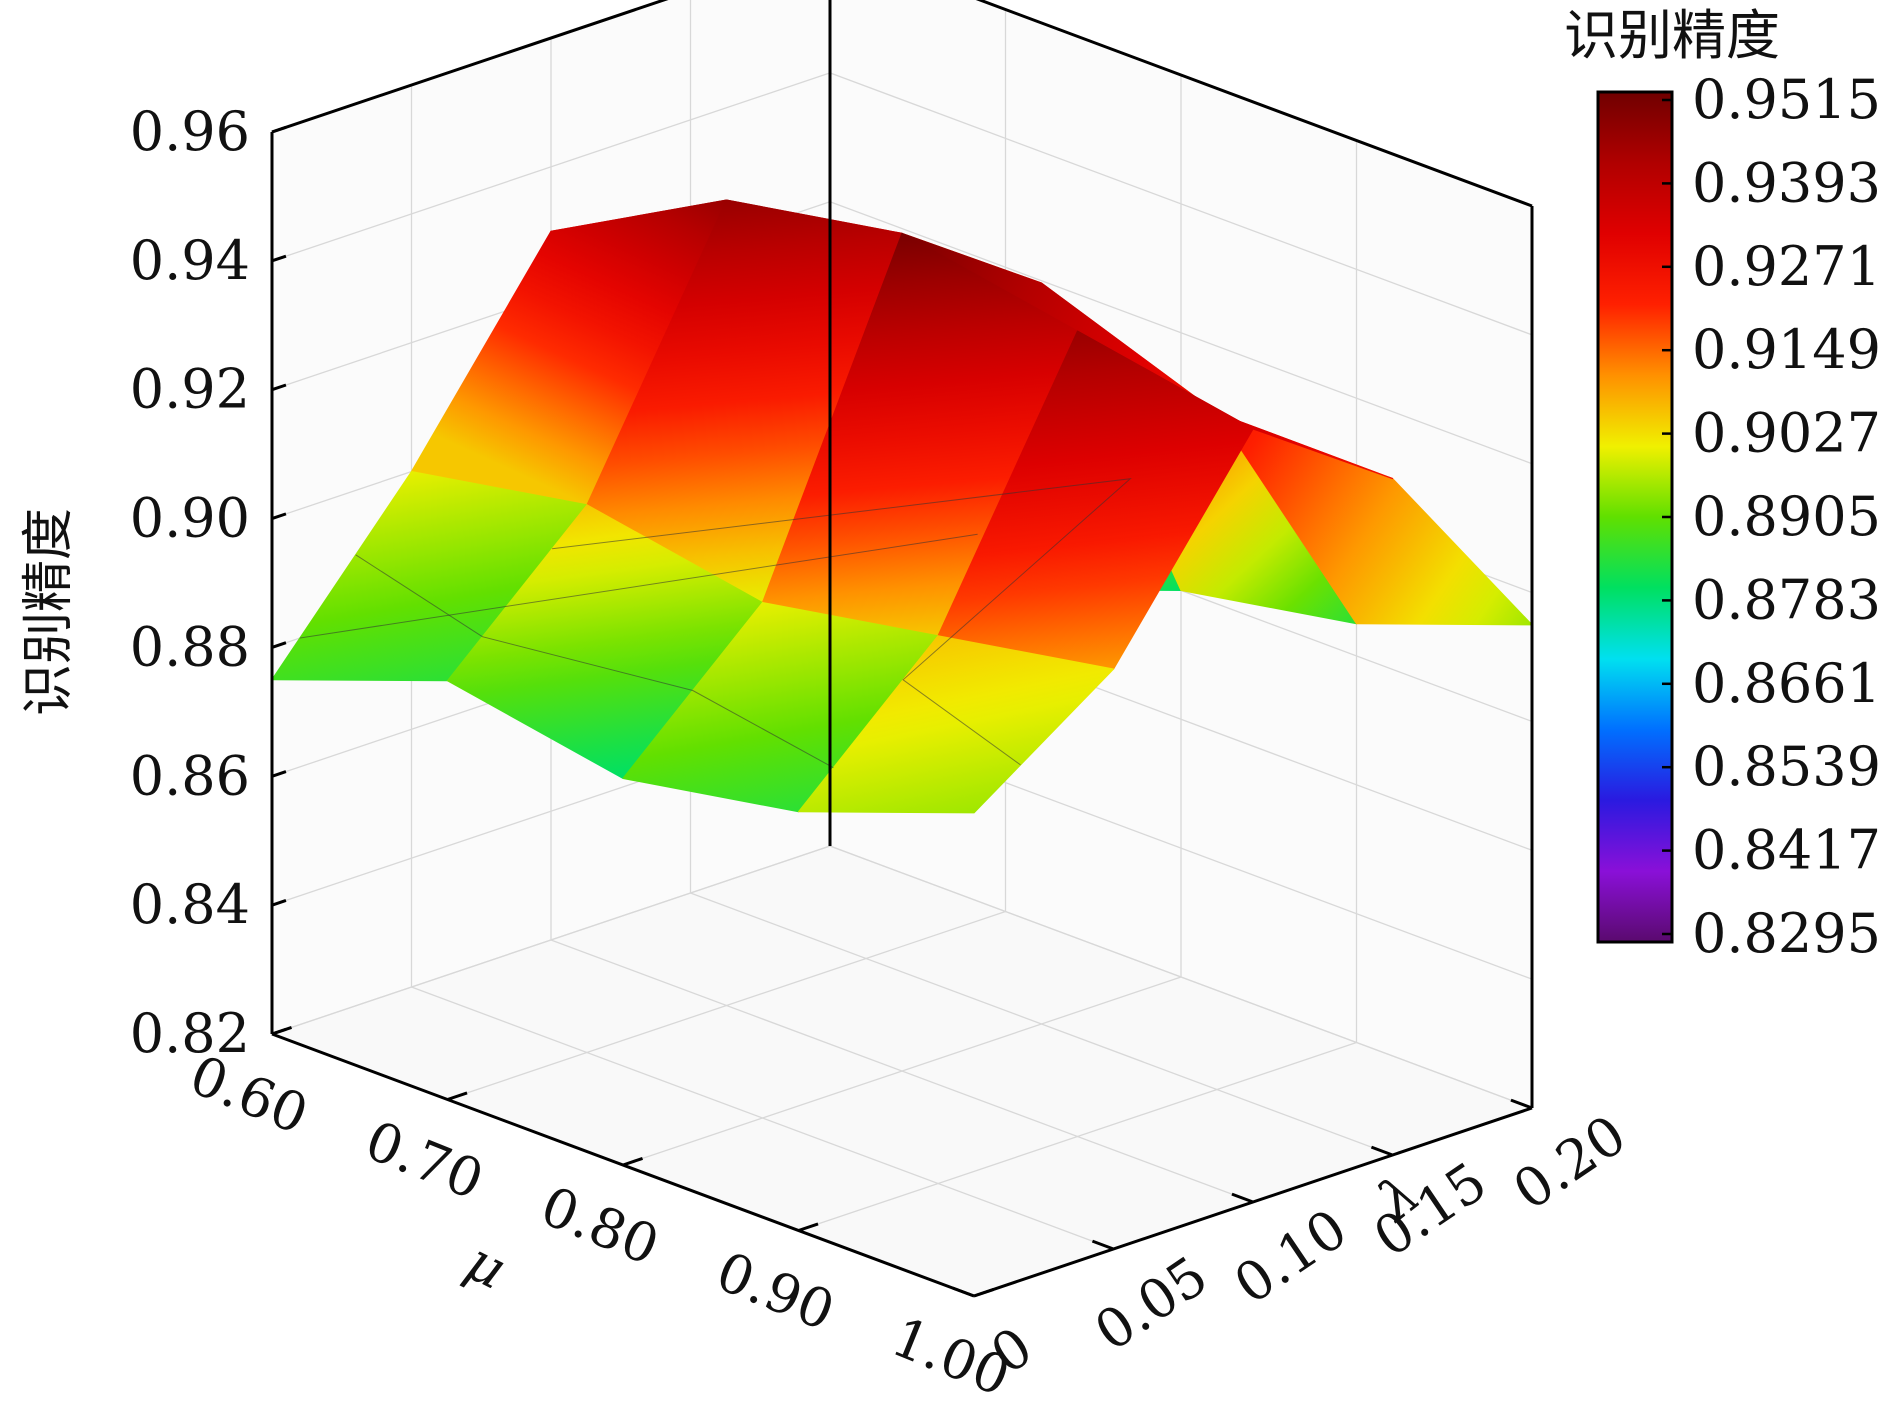  I want to click on surface-facet, so click(956, 724).